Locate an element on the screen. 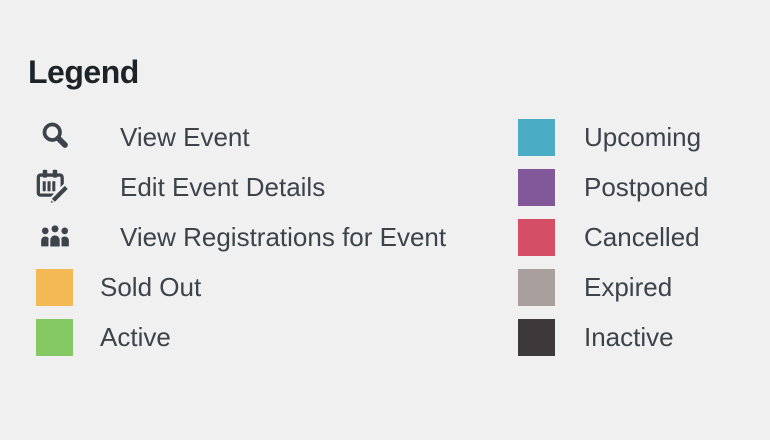 The width and height of the screenshot is (770, 440). legend-item-inactive: Inactive is located at coordinates (625, 337).